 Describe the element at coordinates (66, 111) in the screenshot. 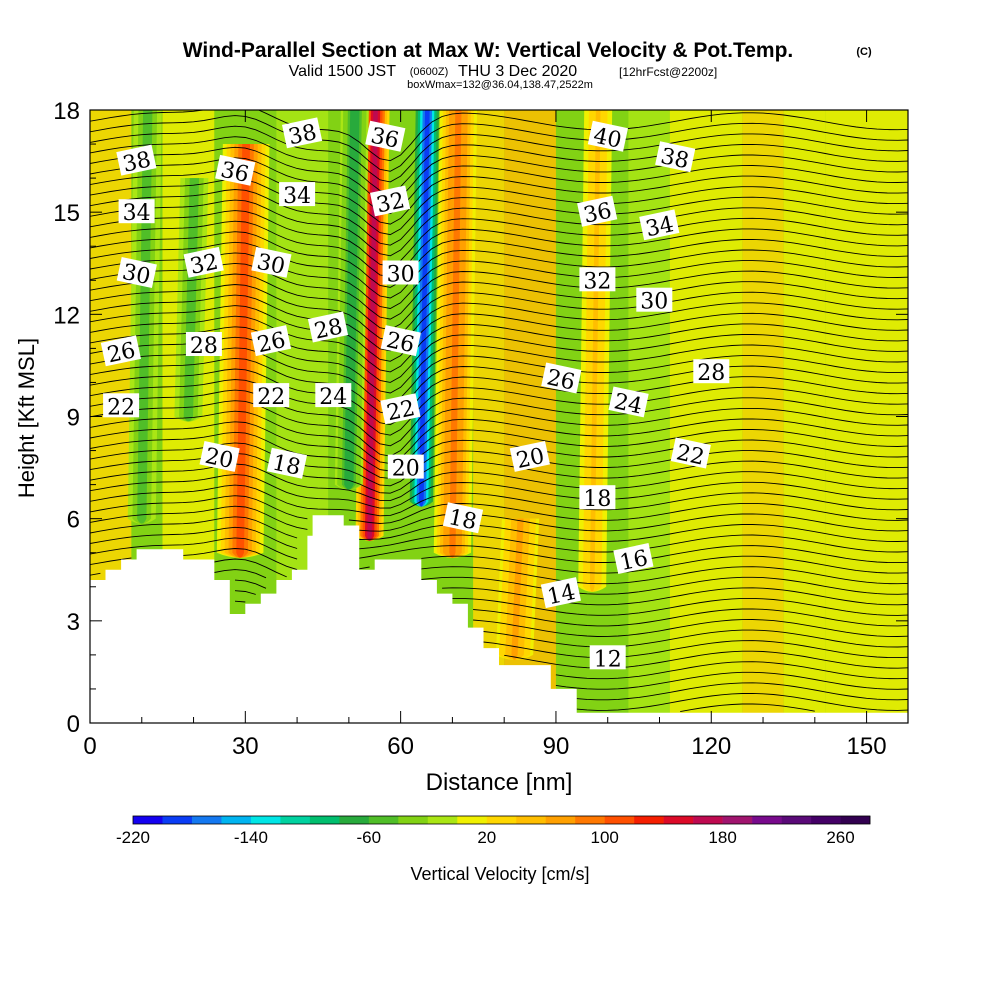

I see `y-tick-label: 18` at that location.